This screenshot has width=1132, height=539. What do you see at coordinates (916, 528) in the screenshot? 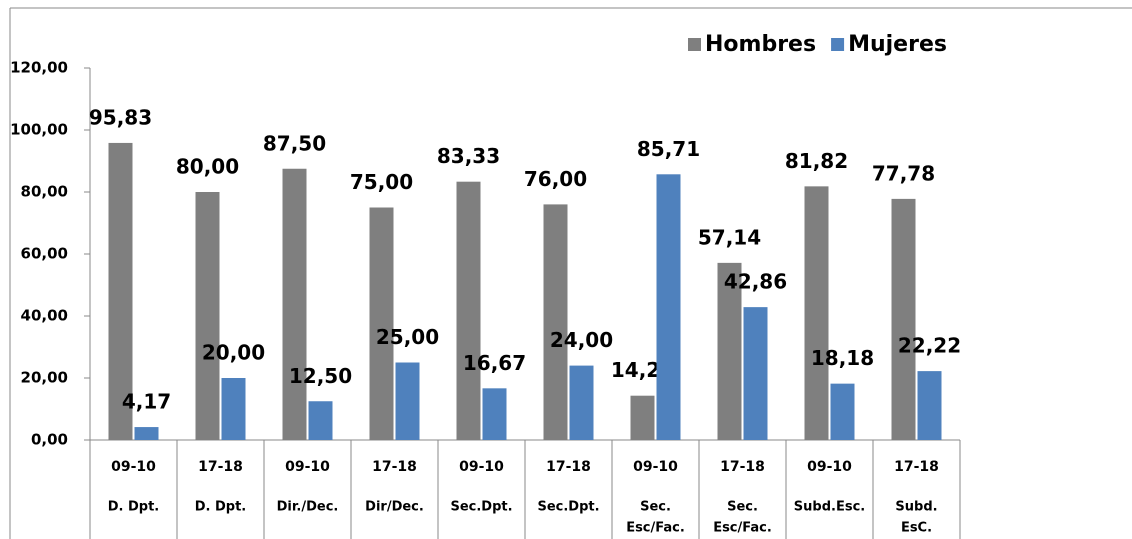
I see `x-group-label: EsC.` at bounding box center [916, 528].